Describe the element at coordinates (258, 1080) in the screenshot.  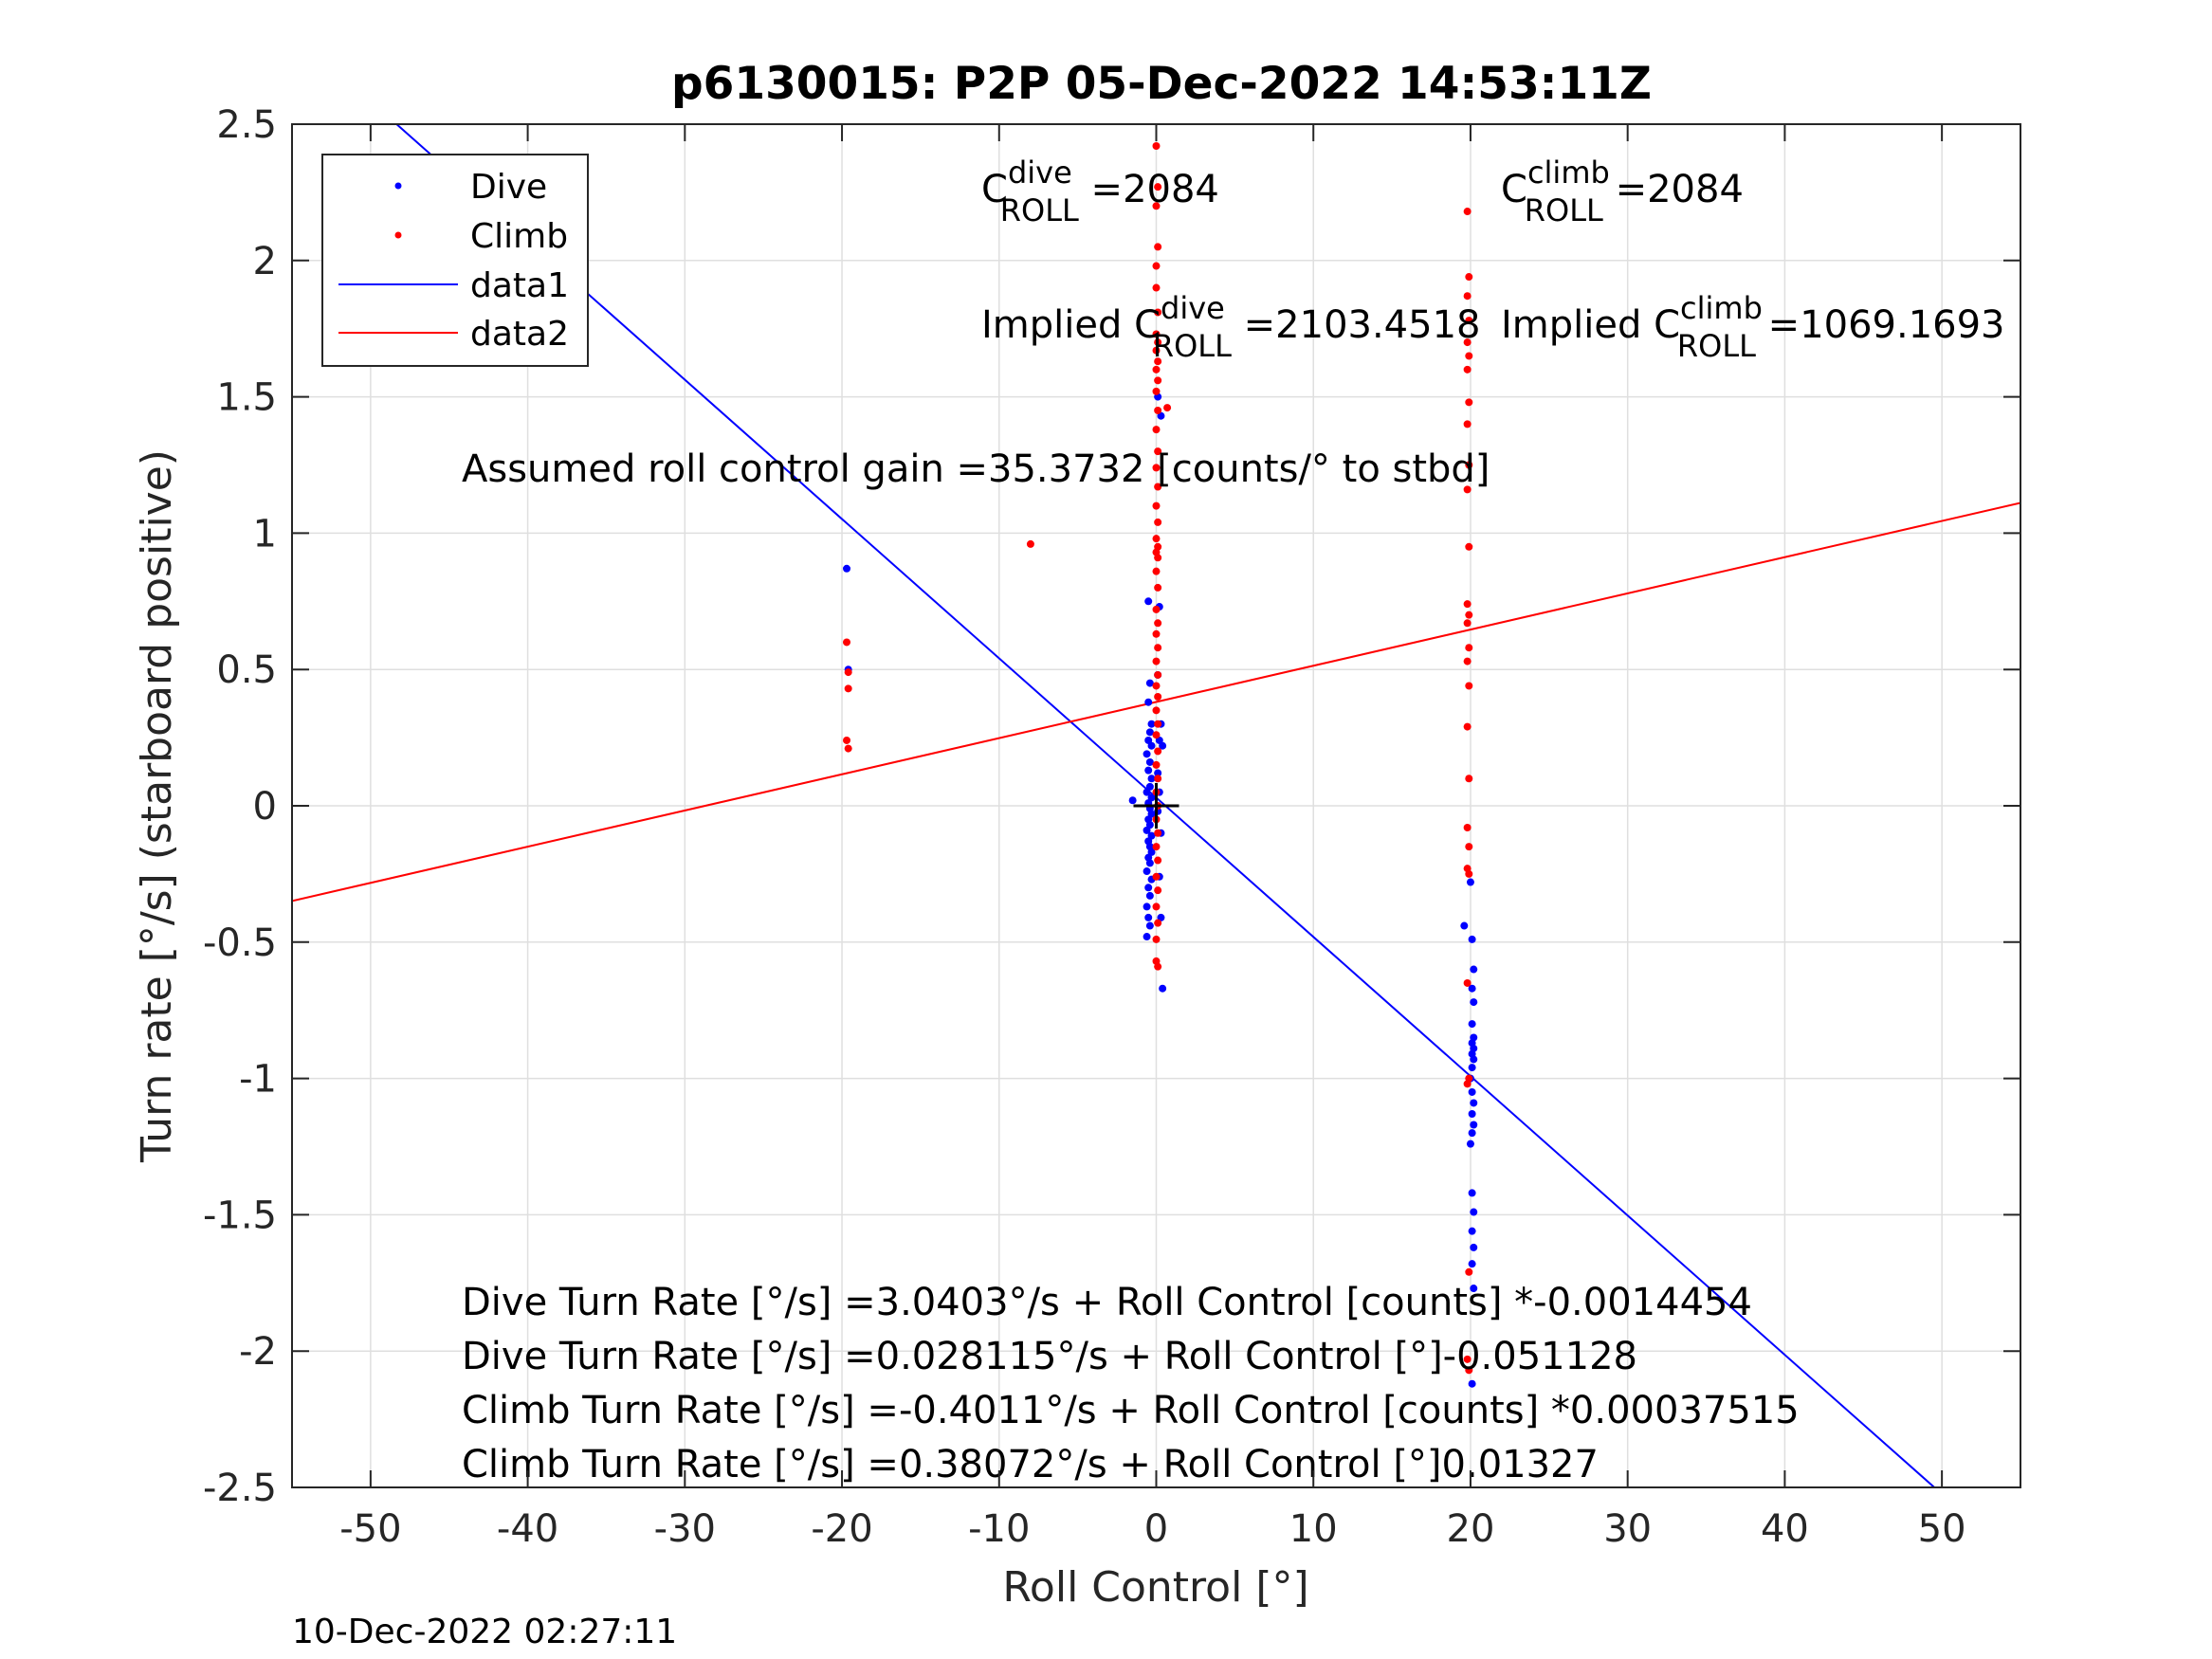
I see `y-tick-label: -1` at that location.